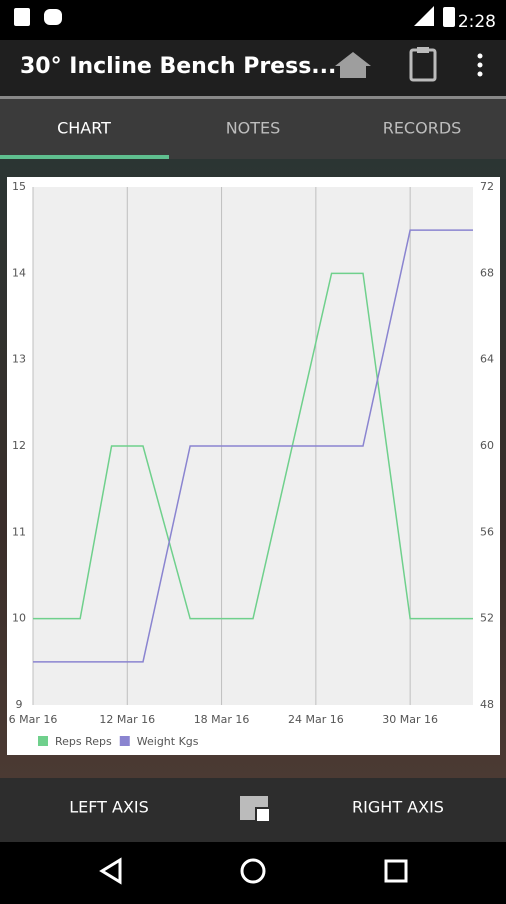  I want to click on x-tick-label: 24 Mar 16, so click(316, 719).